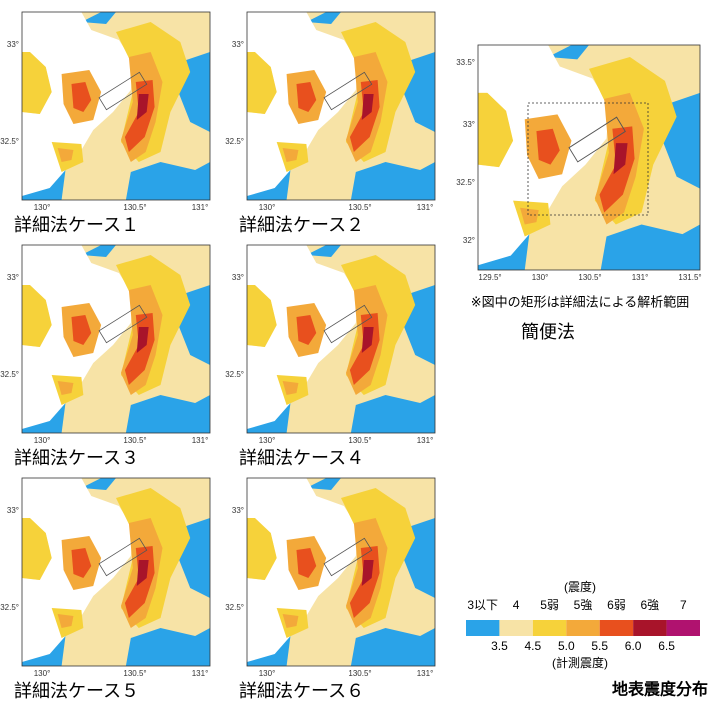  Describe the element at coordinates (650, 605) in the screenshot. I see `legend-class: 6強` at that location.